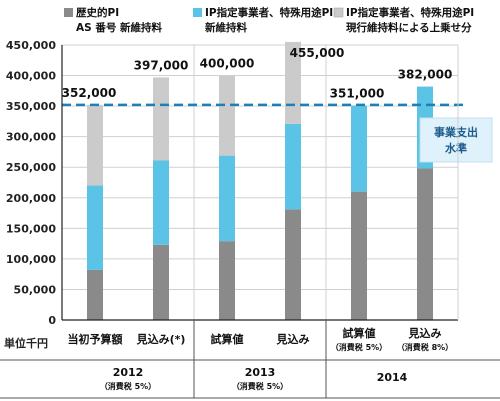 Image resolution: width=500 pixels, height=401 pixels. What do you see at coordinates (410, 12) in the screenshot?
I see `legend-label-surcharge-line1: IP指定事業者、特殊用途PI` at bounding box center [410, 12].